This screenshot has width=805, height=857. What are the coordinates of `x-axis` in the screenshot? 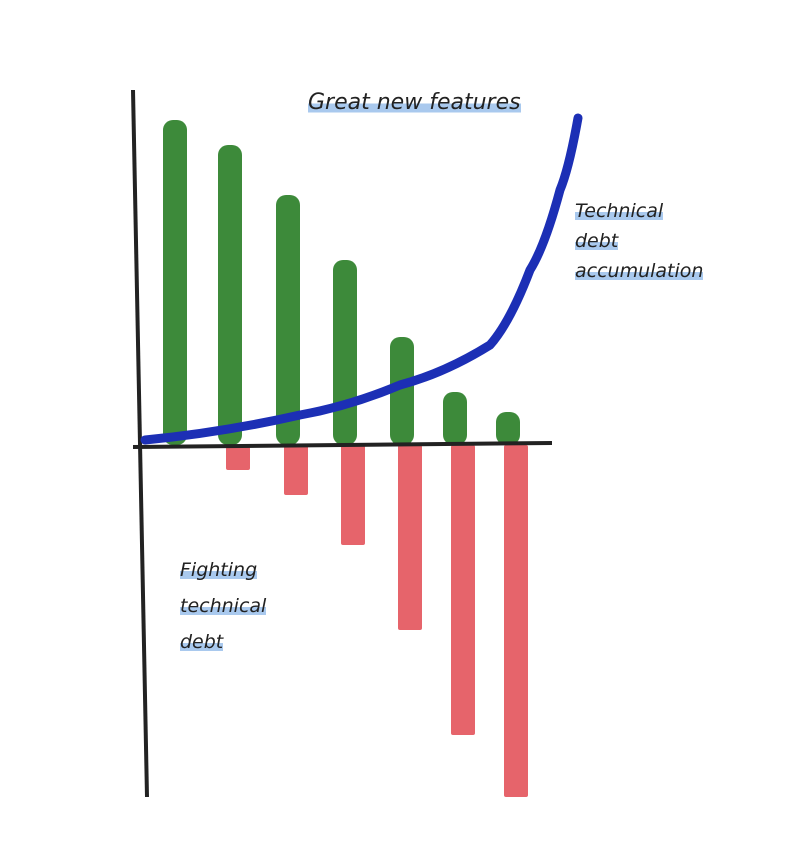 It's located at (342, 445).